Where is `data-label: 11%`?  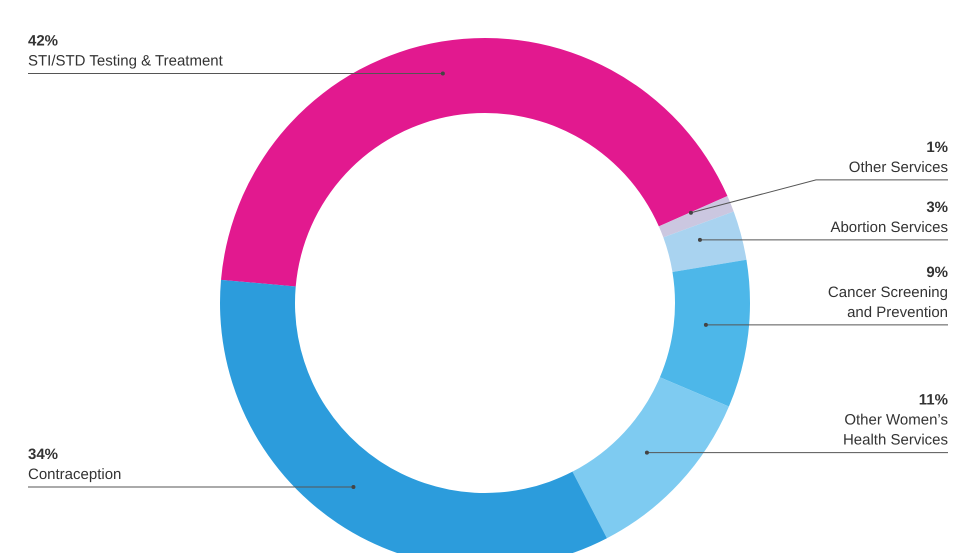
data-label: 11% is located at coordinates (933, 400).